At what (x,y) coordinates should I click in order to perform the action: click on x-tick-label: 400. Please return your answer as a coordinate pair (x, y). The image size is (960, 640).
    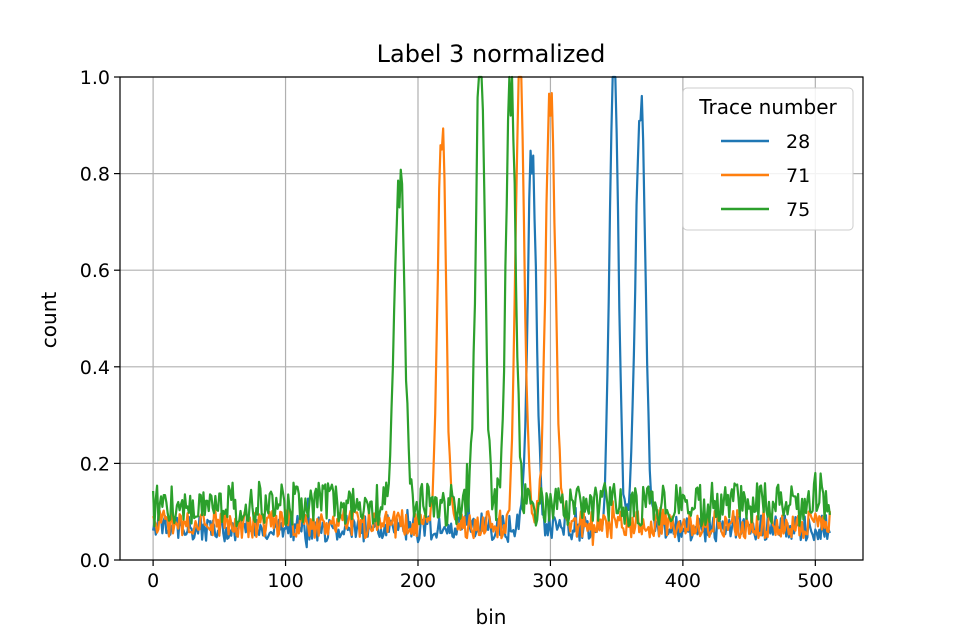
    Looking at the image, I should click on (683, 581).